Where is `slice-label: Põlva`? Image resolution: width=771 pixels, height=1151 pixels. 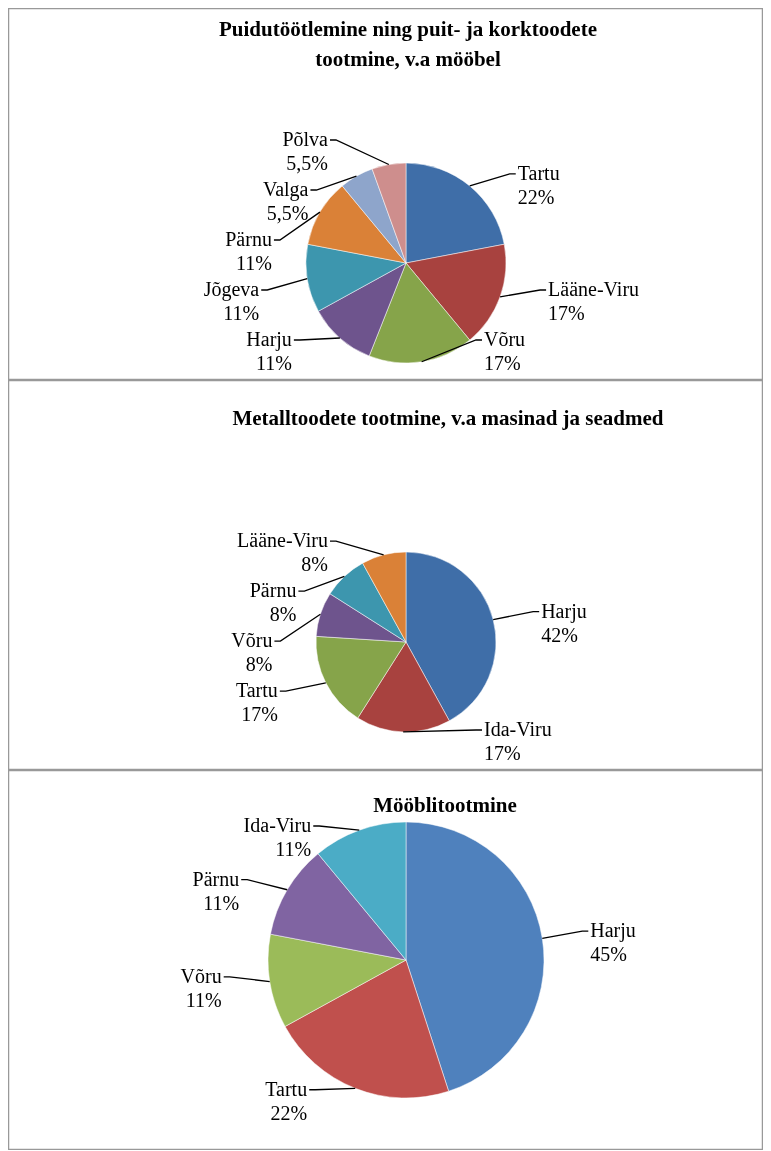 slice-label: Põlva is located at coordinates (305, 139).